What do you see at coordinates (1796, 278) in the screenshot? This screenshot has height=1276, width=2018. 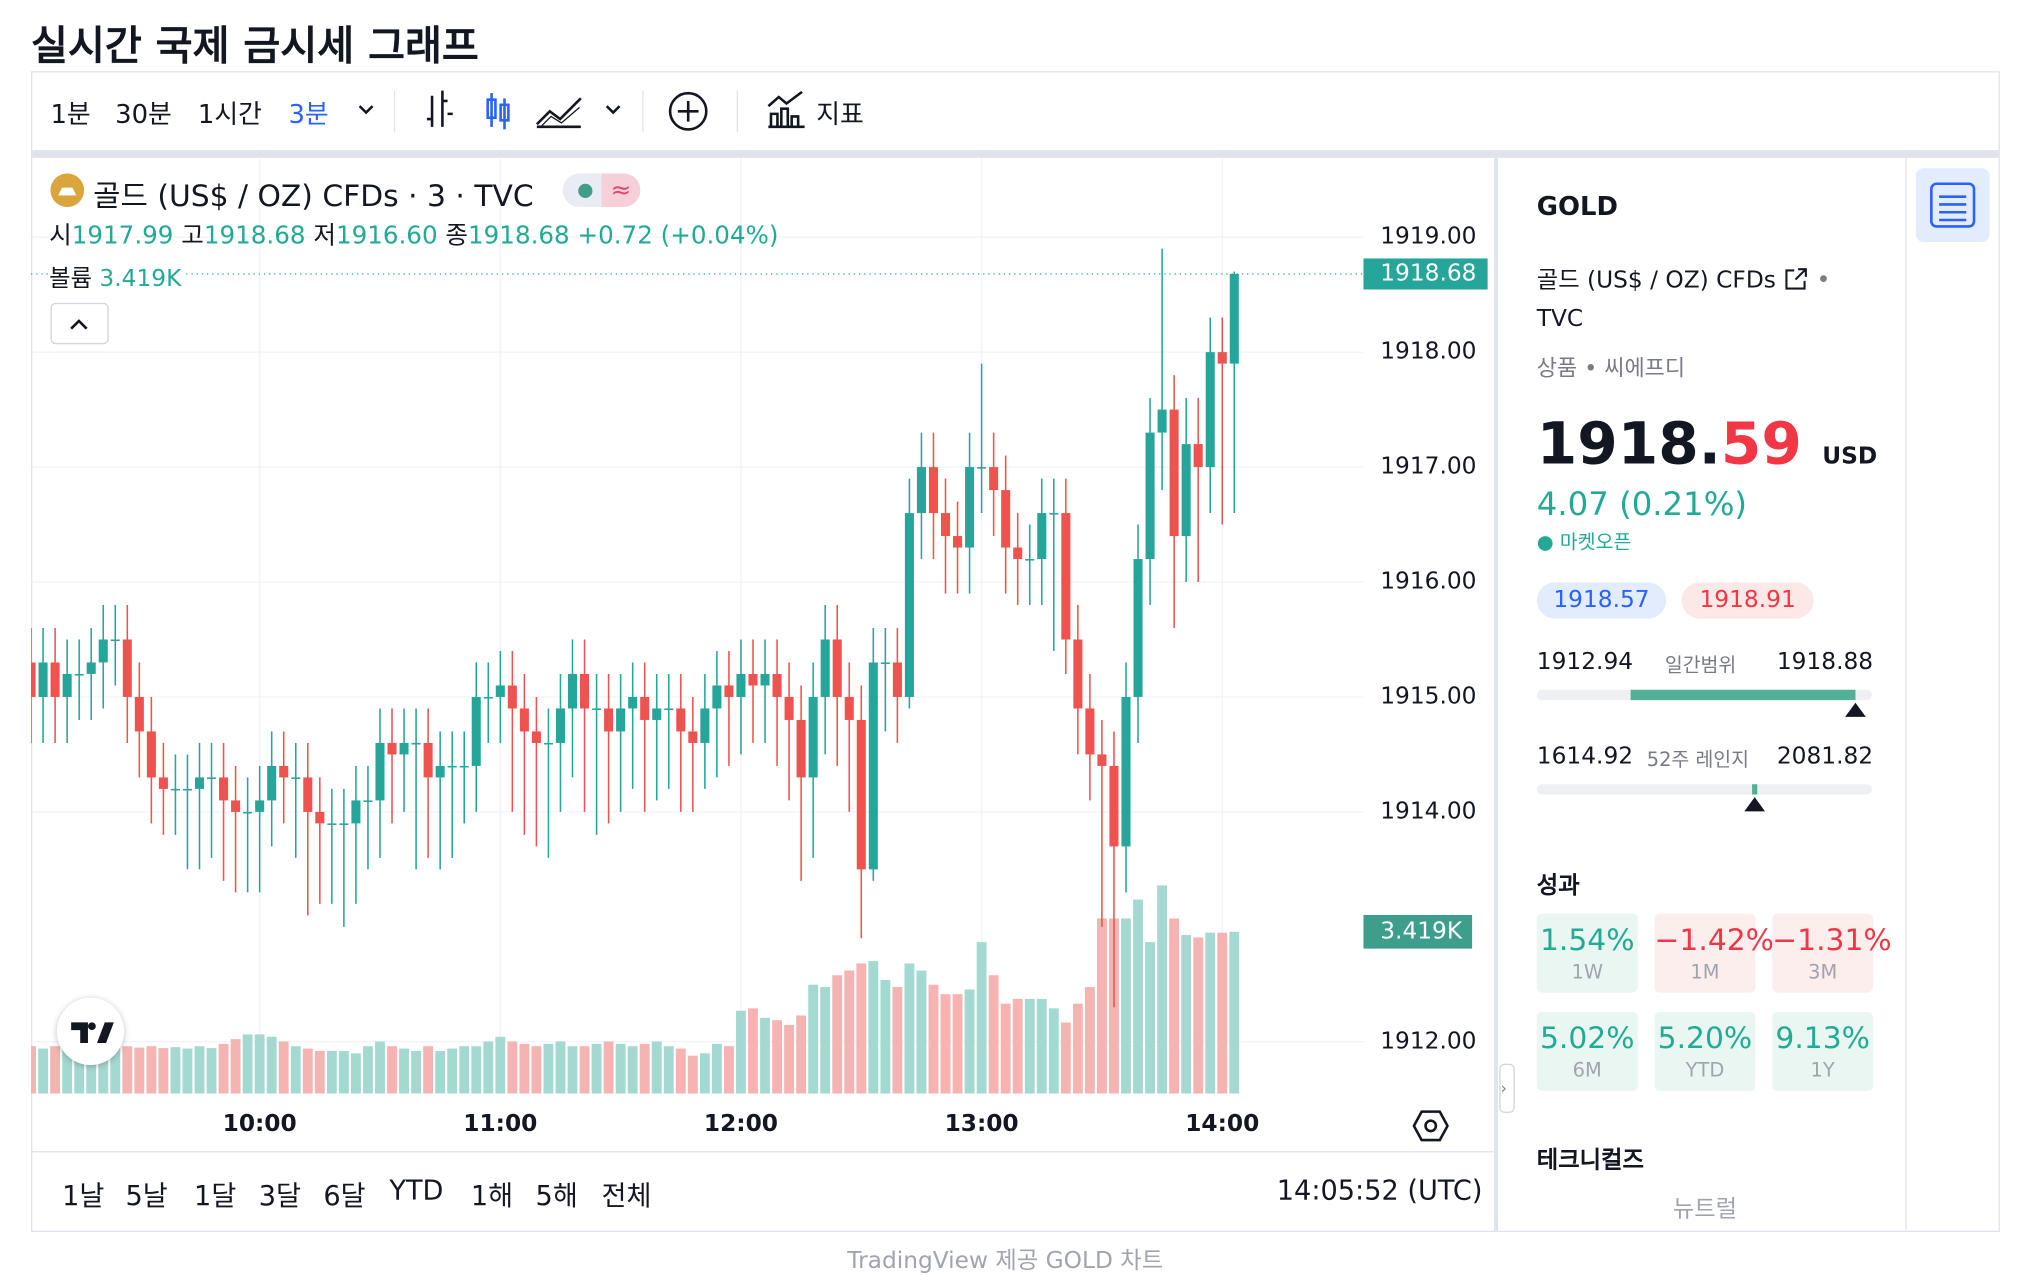 I see `external-link` at bounding box center [1796, 278].